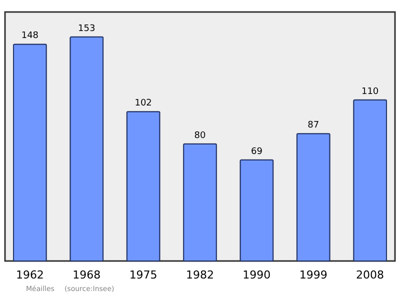 This screenshot has height=299, width=400. Describe the element at coordinates (370, 275) in the screenshot. I see `x-tick-label: 2008` at that location.